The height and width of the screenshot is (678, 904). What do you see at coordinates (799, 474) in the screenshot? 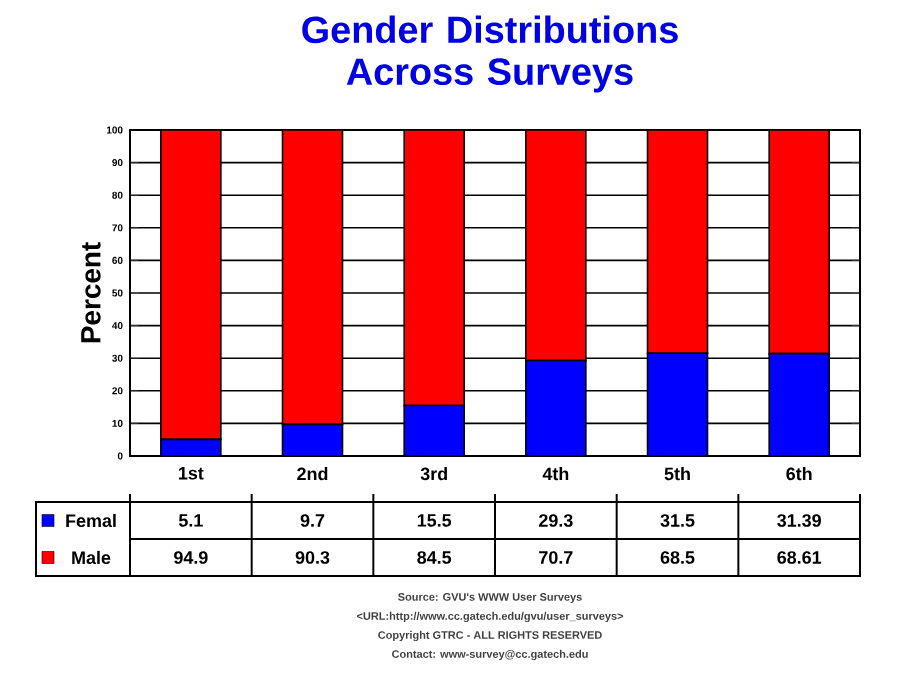
I see `x-tick-label: 6th` at bounding box center [799, 474].